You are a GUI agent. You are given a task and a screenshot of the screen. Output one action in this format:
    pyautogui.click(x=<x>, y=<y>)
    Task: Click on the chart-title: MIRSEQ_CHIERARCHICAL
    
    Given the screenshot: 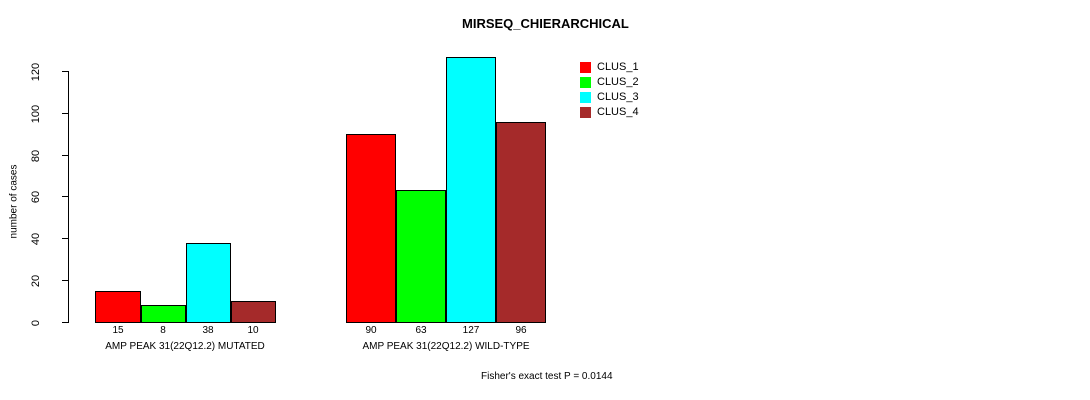 What is the action you would take?
    pyautogui.click(x=545, y=23)
    